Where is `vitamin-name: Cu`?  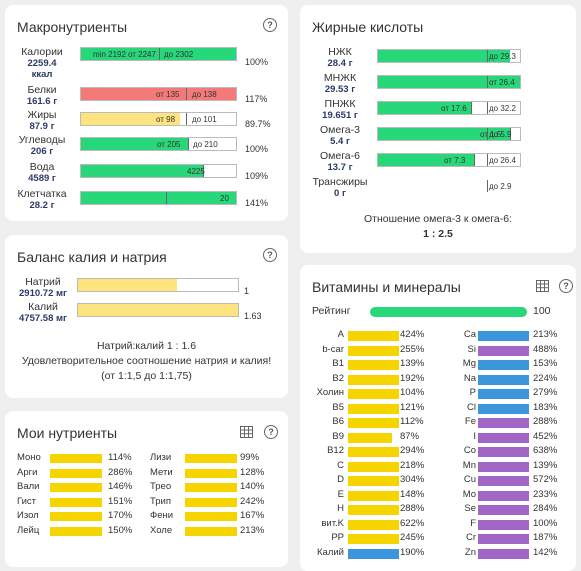
vitamin-name: Cu is located at coordinates (469, 479).